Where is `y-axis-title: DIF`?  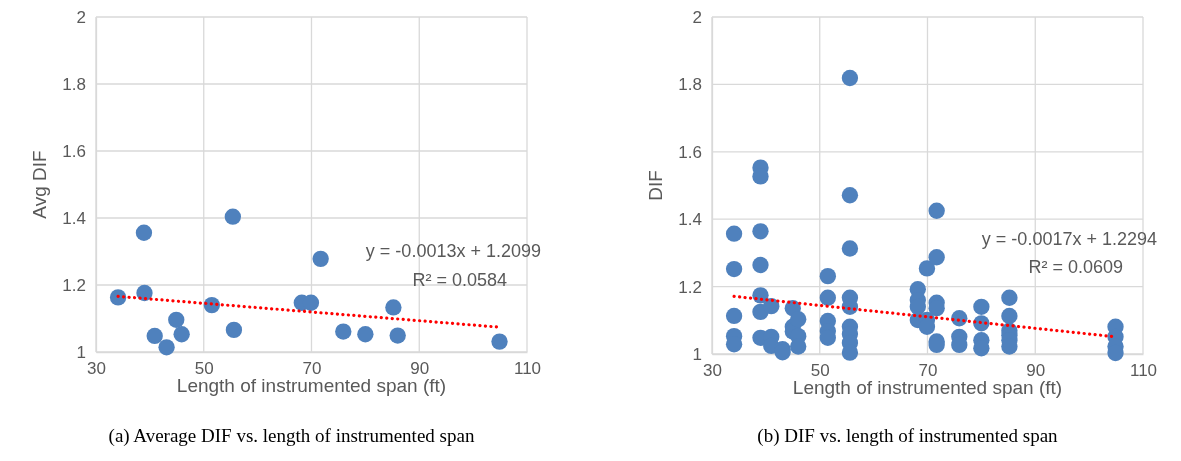 y-axis-title: DIF is located at coordinates (655, 185).